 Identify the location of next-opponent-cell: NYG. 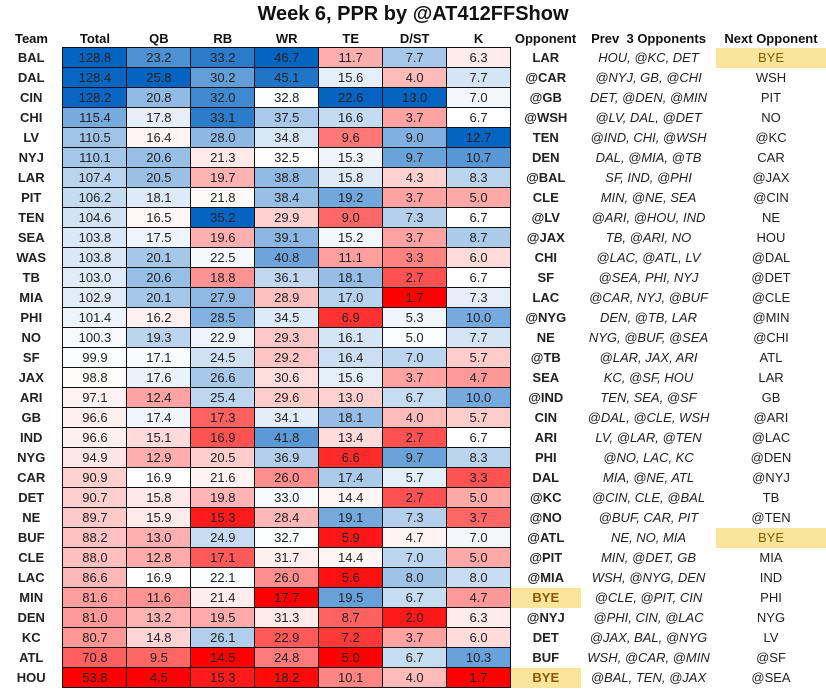
(771, 617).